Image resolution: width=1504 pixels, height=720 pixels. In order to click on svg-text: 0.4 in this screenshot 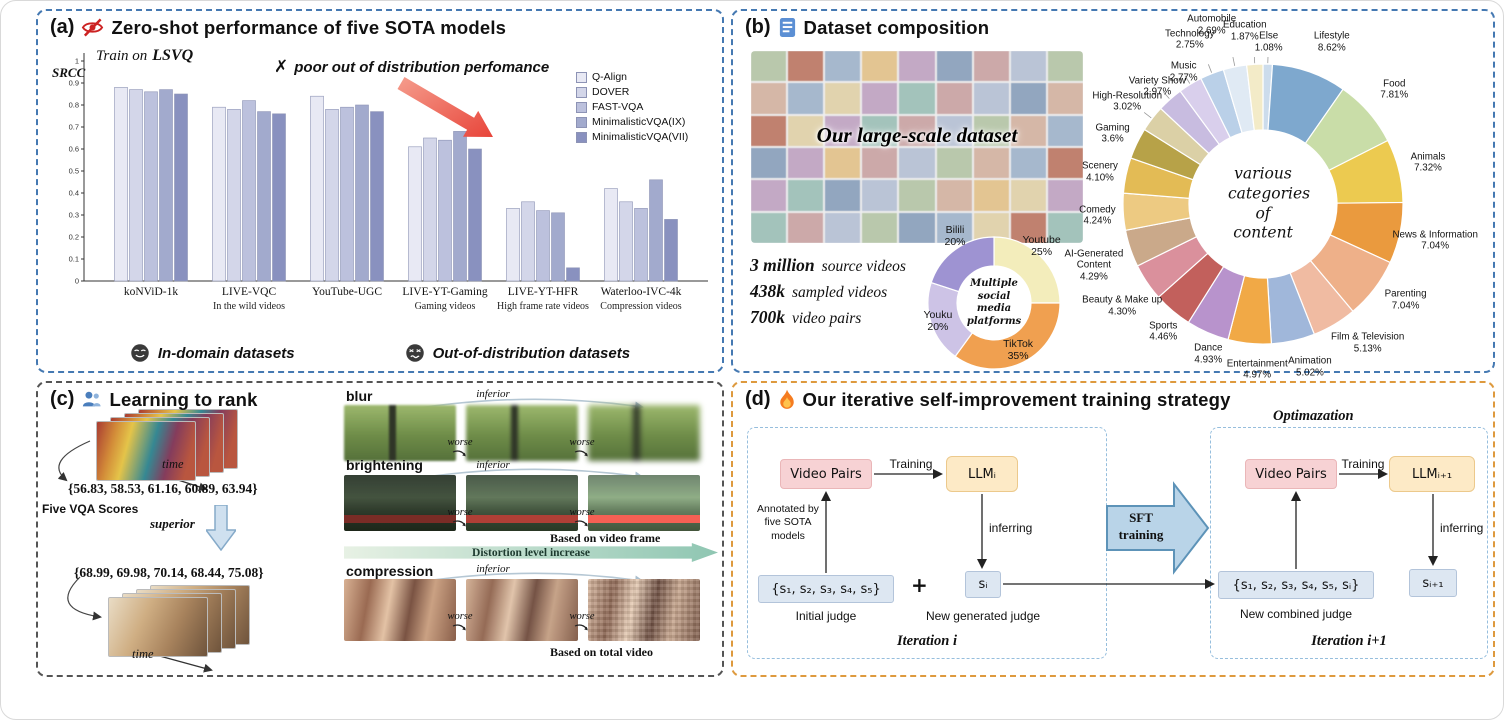, I will do `click(74, 193)`.